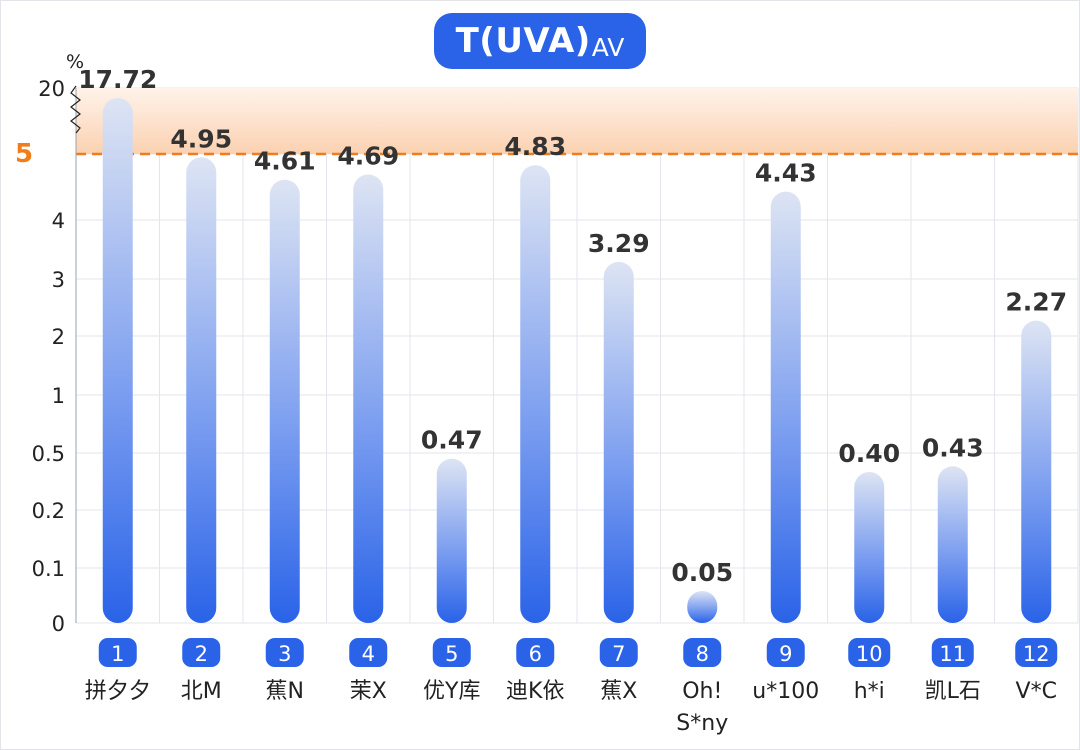  Describe the element at coordinates (118, 691) in the screenshot. I see `x-tick-label: 拼夕夕` at that location.